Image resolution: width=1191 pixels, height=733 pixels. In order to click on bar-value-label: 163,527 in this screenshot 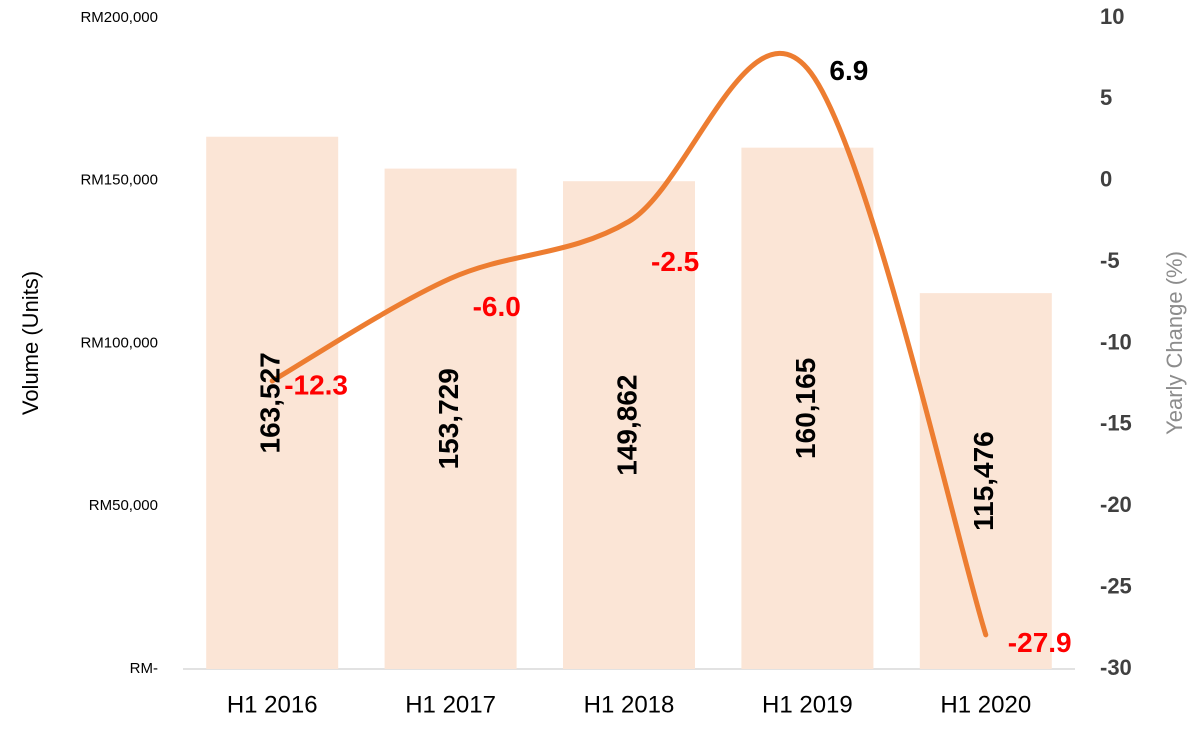, I will do `click(270, 402)`.